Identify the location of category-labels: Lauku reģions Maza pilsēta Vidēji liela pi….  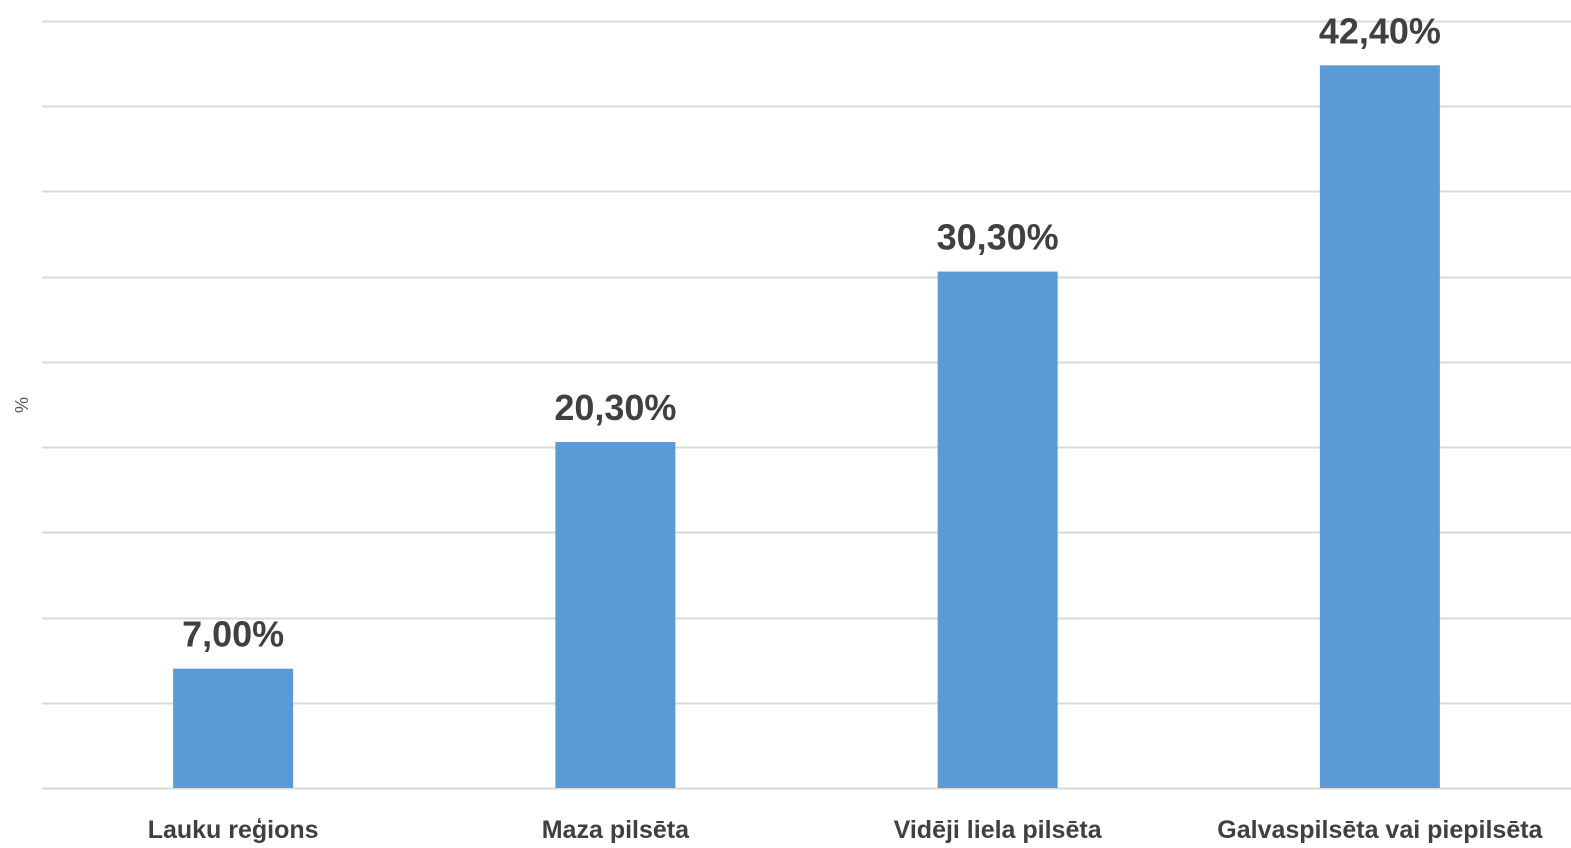
(846, 830).